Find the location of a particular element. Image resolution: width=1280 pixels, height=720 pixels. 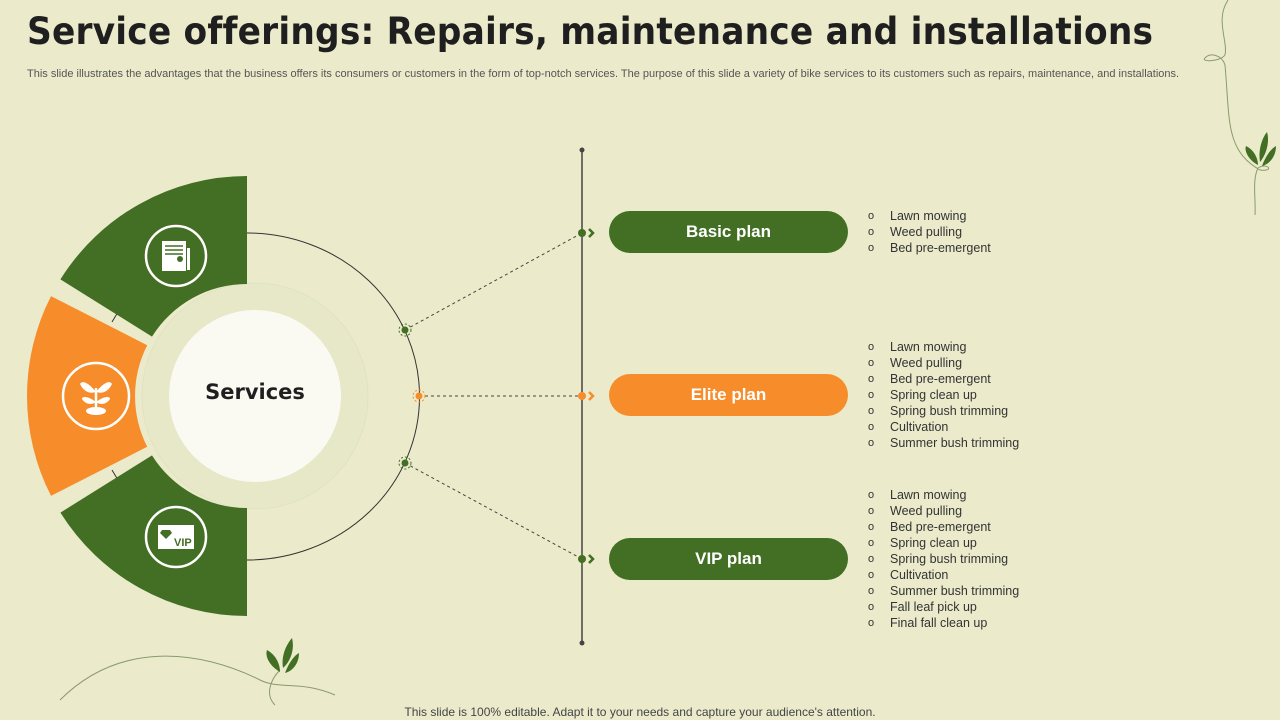

center-label: Services is located at coordinates (255, 392).